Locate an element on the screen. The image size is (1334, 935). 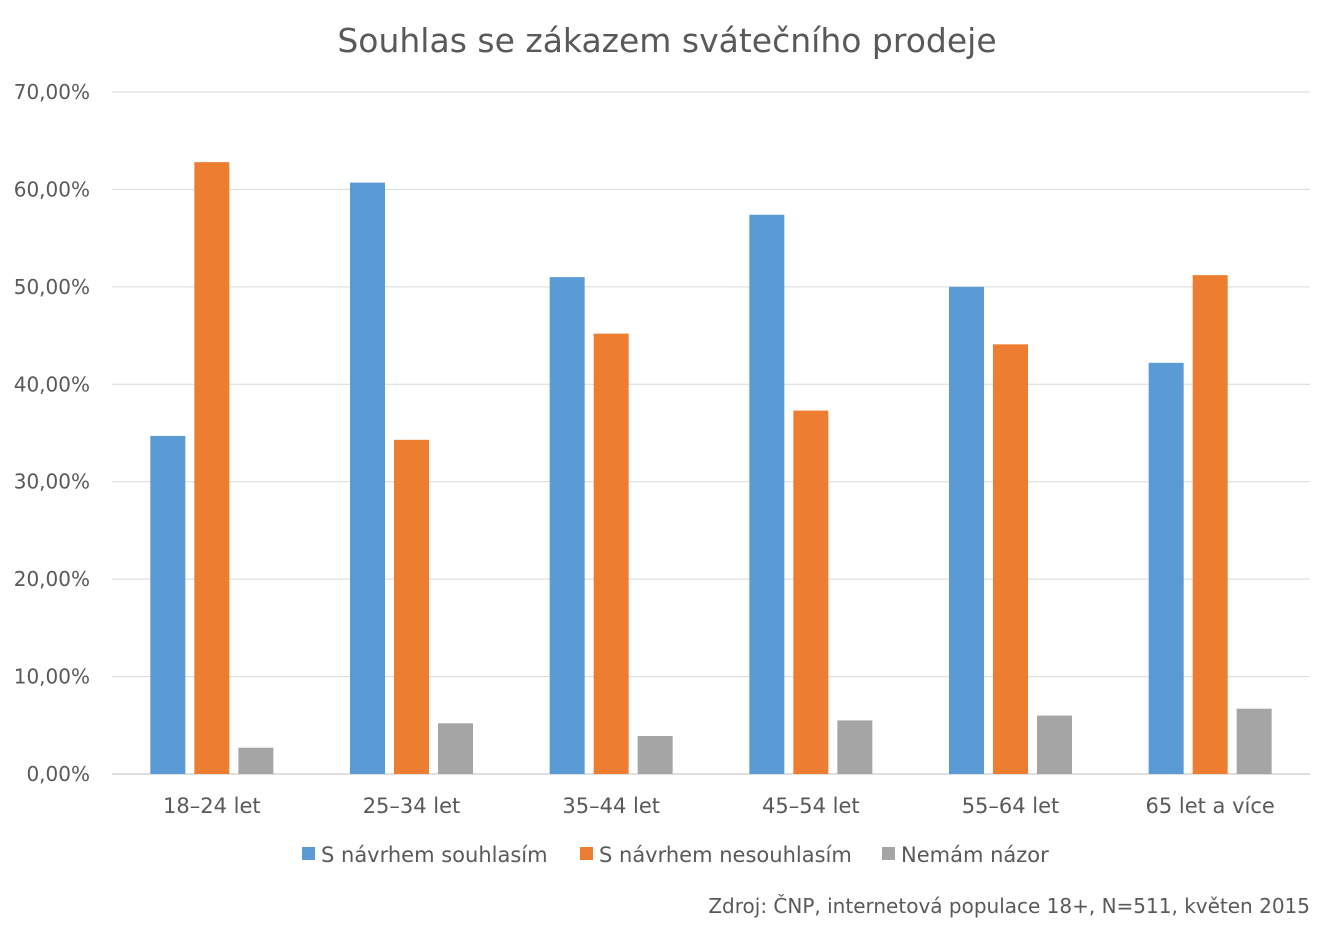
x-category-label: 35–44 let is located at coordinates (611, 806).